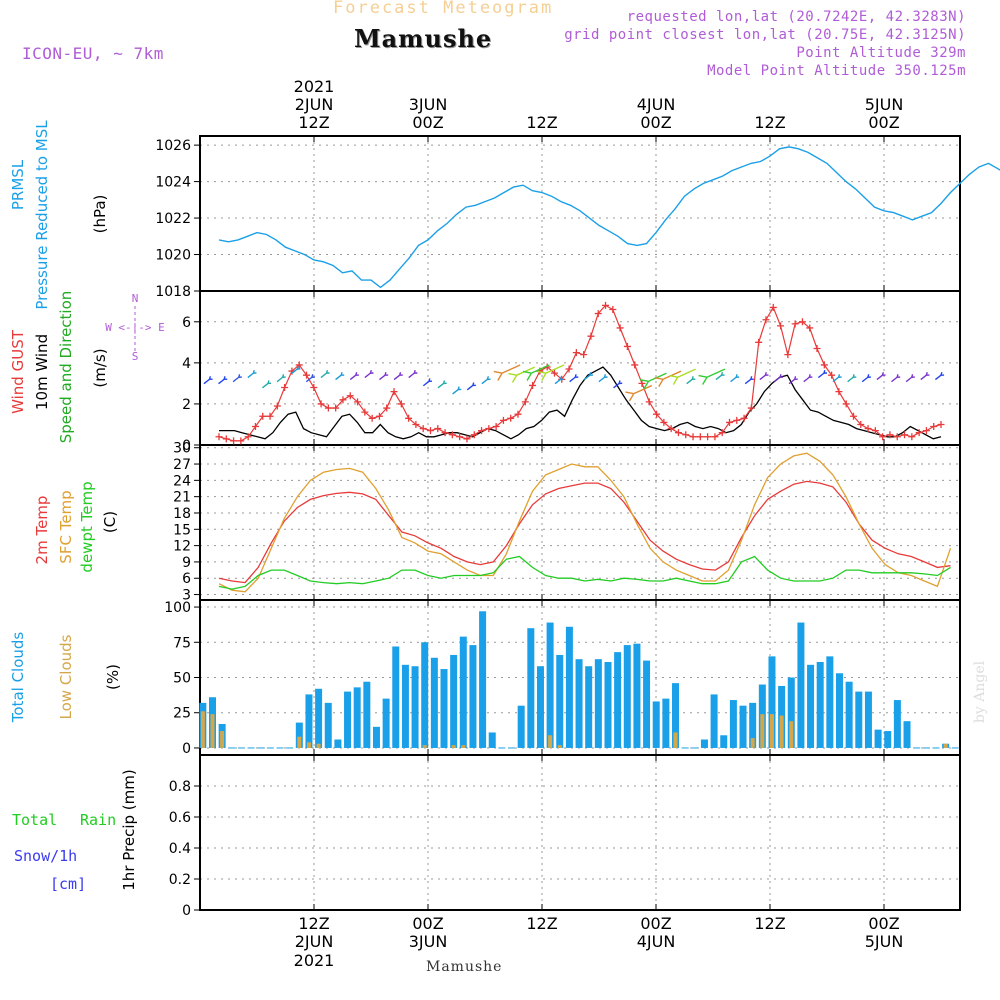 The image size is (1000, 1000). I want to click on requested-coords: requested lon,lat (20.7242E, 42.3283N), so click(796, 17).